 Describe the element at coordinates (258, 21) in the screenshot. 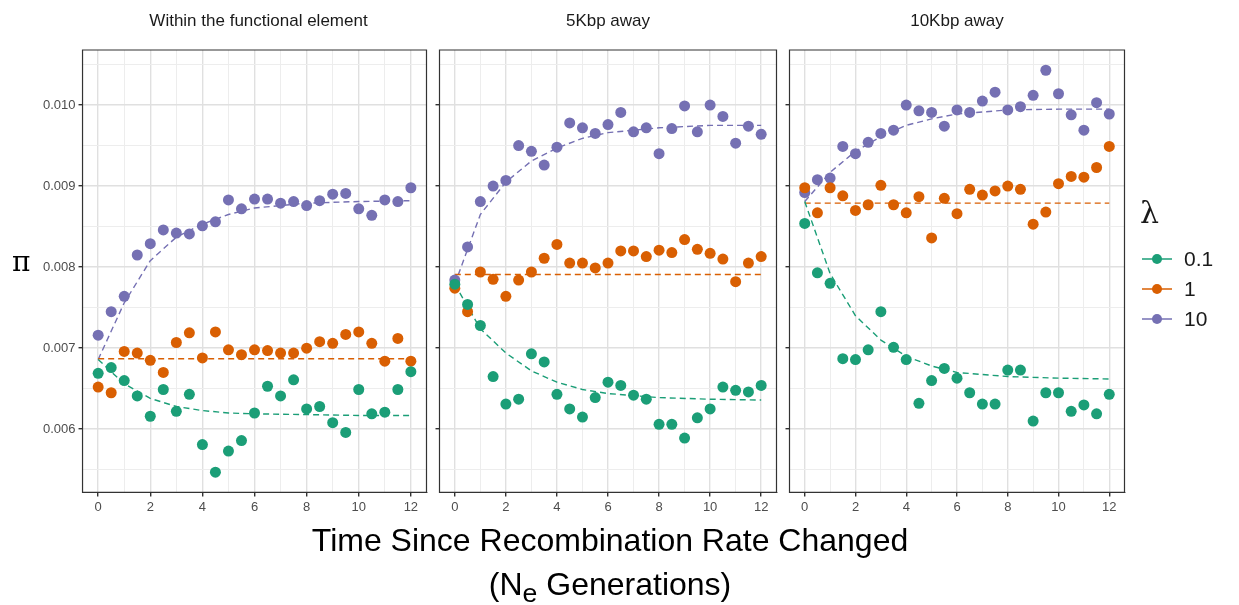

I see `chart-title: Within the functional element` at that location.